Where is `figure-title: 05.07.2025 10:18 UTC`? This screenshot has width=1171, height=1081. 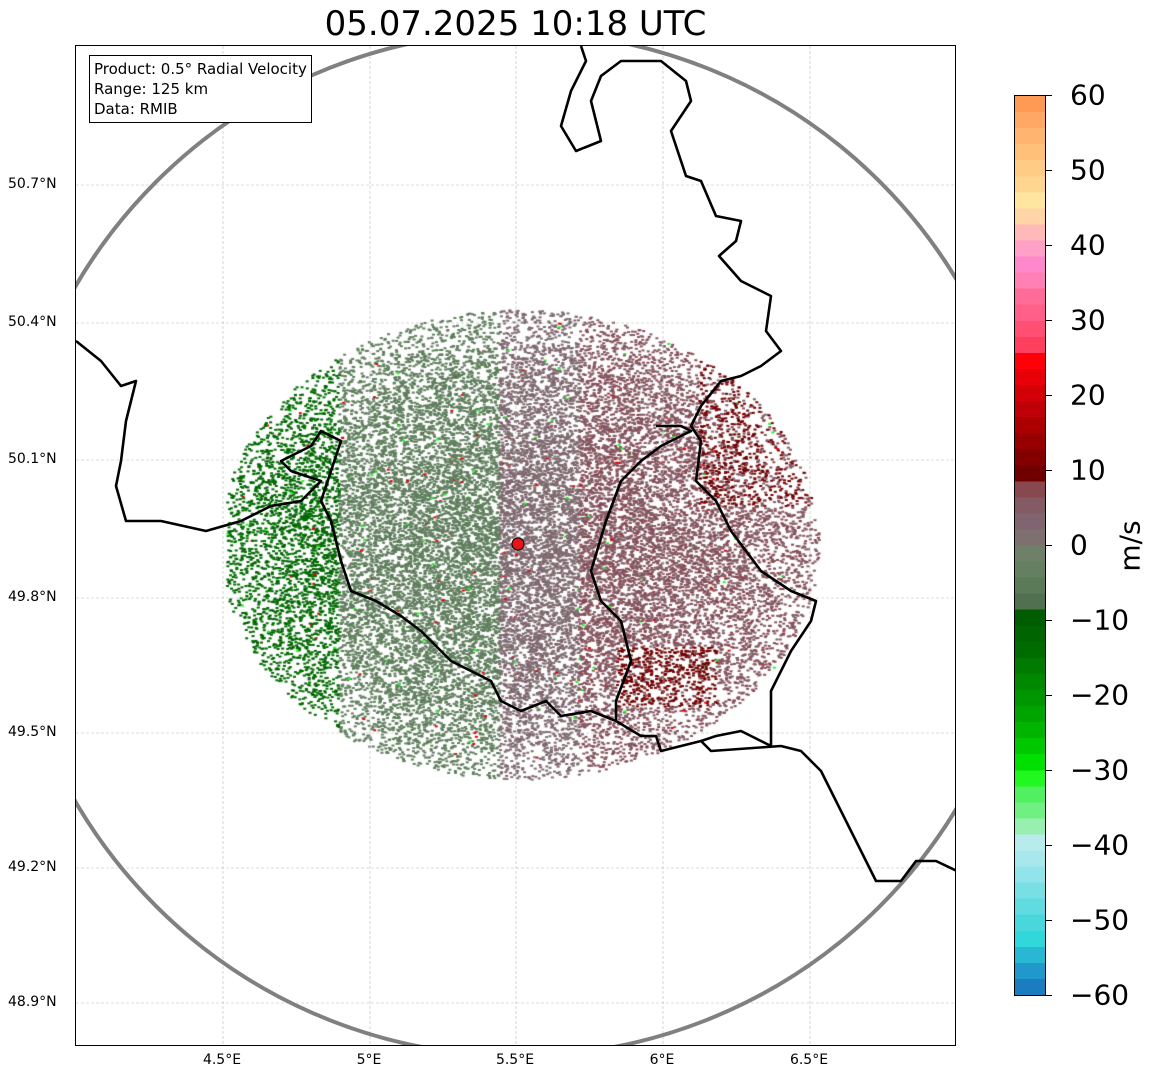
figure-title: 05.07.2025 10:18 UTC is located at coordinates (515, 24).